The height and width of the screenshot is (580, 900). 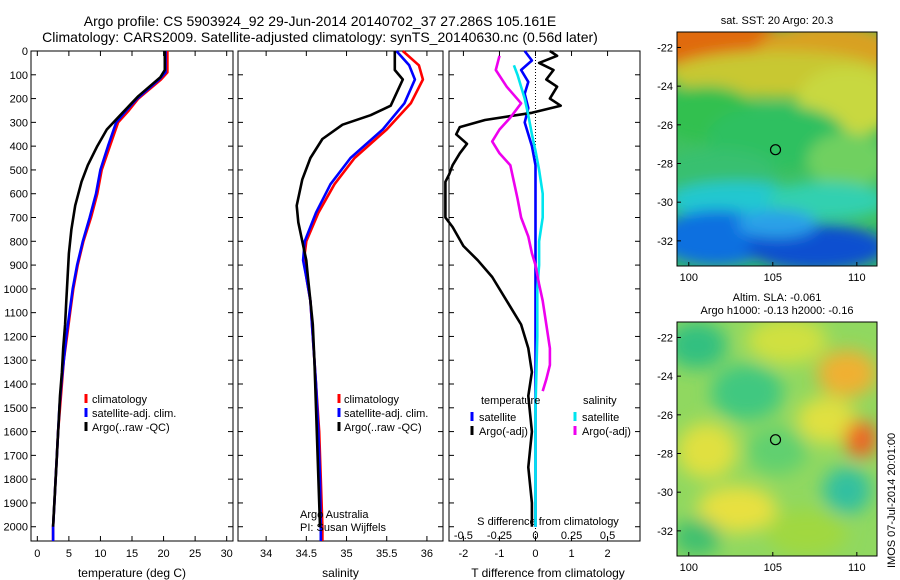 I want to click on depth-tick-label: 2000, so click(x=16, y=528).